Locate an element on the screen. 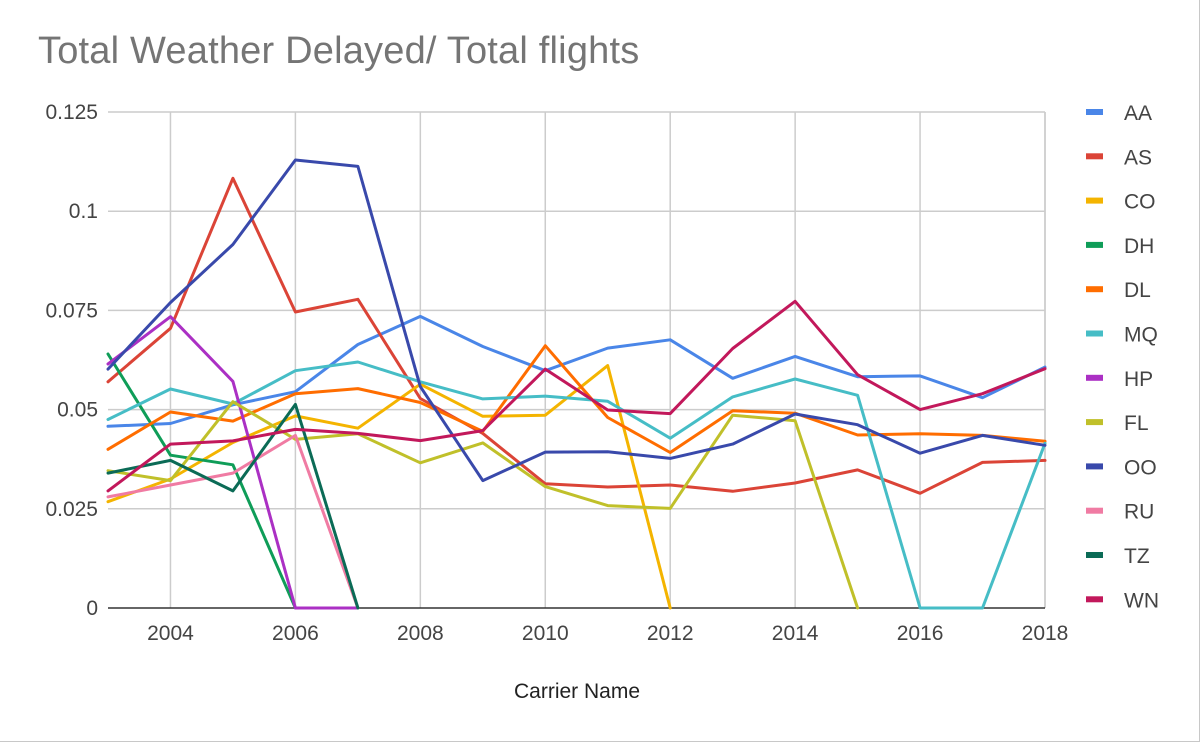  x-tick-label: 2004 is located at coordinates (170, 633).